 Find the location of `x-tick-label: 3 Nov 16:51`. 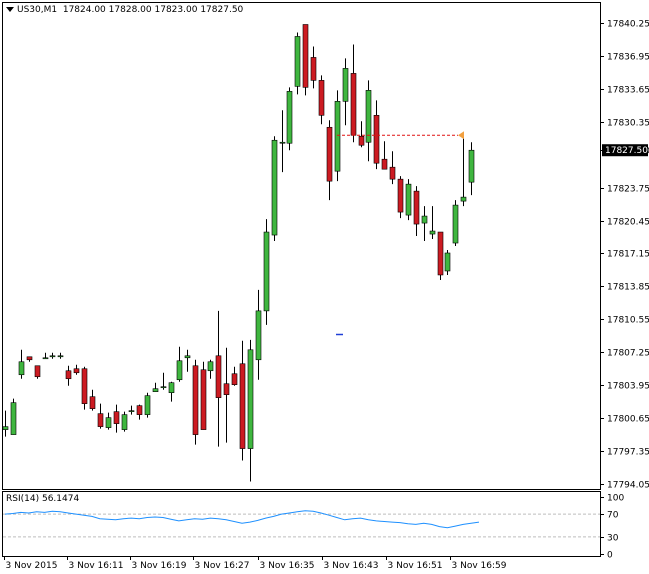

x-tick-label: 3 Nov 16:51 is located at coordinates (415, 566).